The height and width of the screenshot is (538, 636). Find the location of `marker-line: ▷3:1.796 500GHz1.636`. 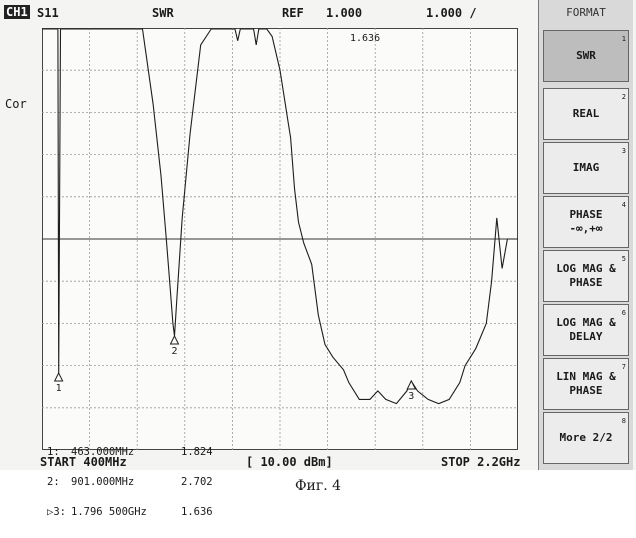

marker-line: ▷3:1.796 500GHz1.636 is located at coordinates (130, 512).